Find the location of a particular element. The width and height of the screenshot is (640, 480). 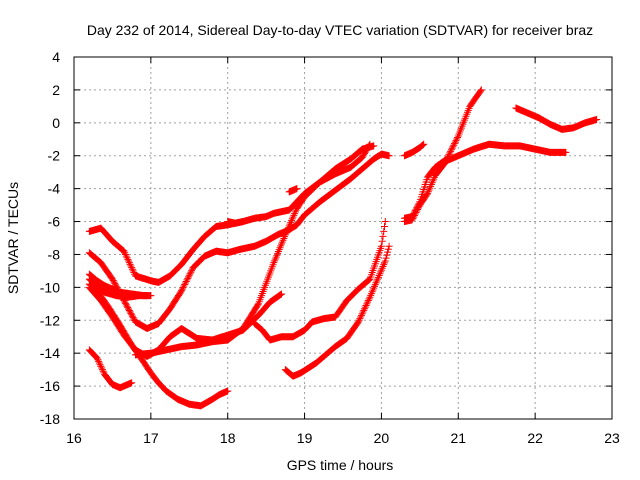

x-axis-label: GPS time / hours is located at coordinates (340, 465).